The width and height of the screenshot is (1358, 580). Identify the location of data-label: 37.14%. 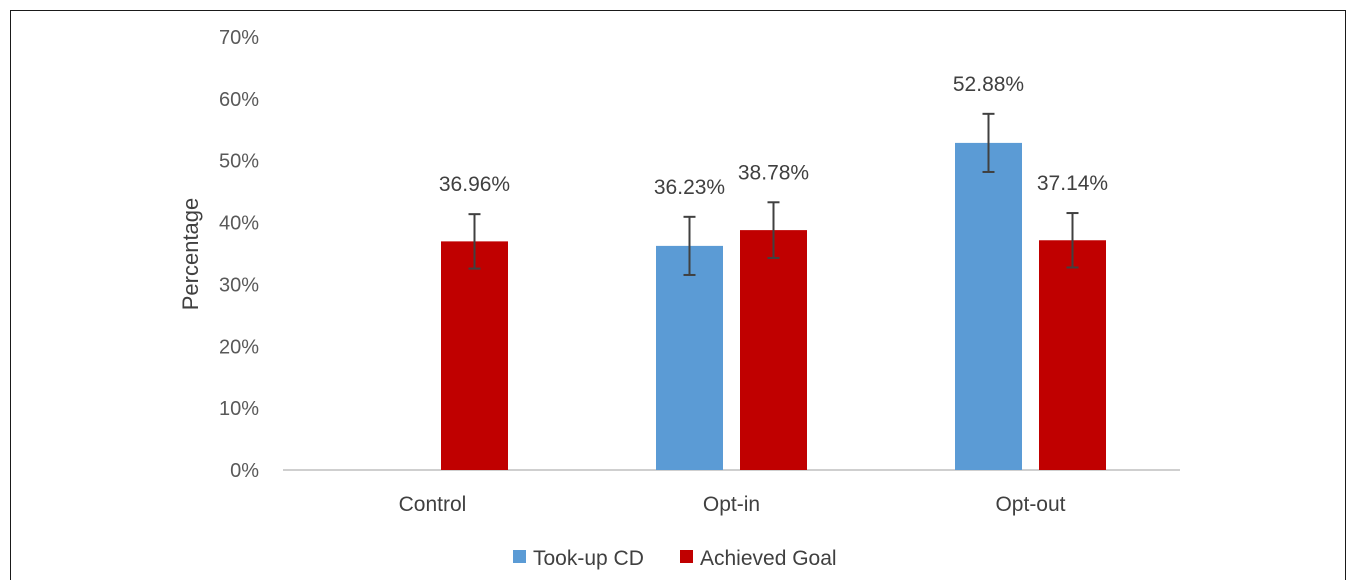
(1072, 183).